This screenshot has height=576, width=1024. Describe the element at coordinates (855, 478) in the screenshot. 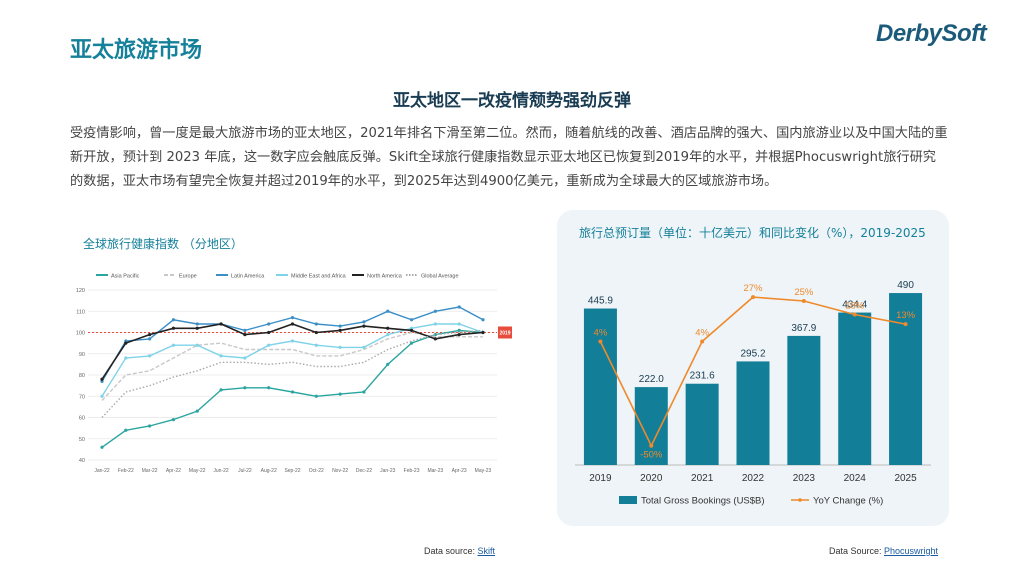

I see `x-tick-label: 2024` at that location.